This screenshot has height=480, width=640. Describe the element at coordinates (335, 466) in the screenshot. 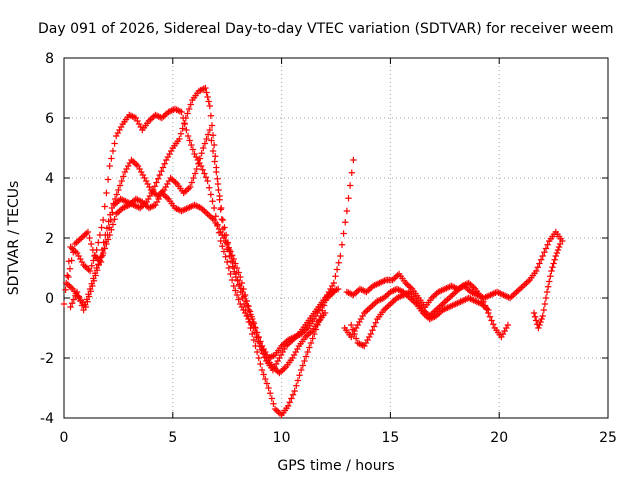

I see `x-axis-label: GPS time / hours` at that location.